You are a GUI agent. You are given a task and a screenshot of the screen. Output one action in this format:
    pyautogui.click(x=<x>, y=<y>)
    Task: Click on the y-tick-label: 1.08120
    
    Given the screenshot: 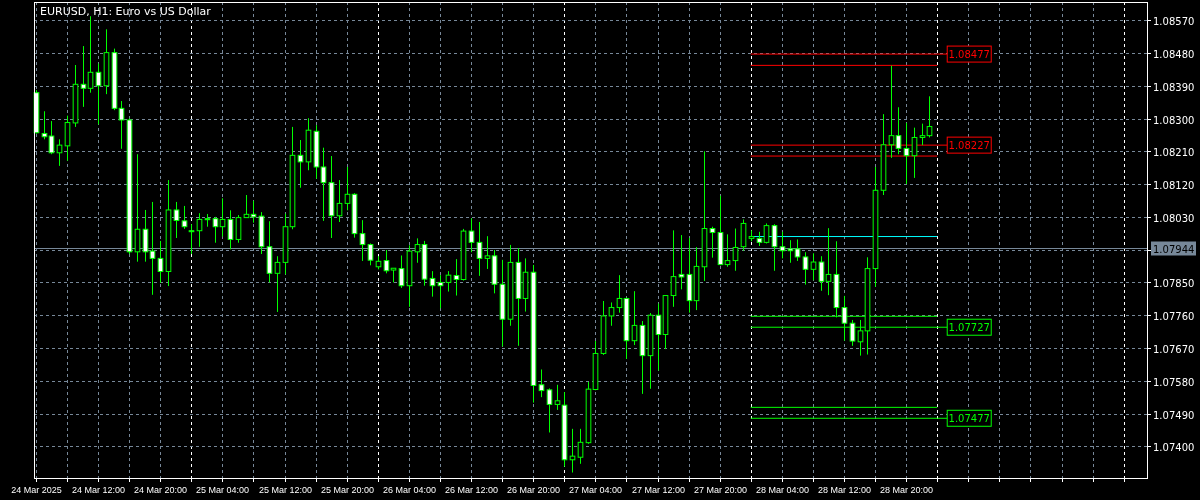 What is the action you would take?
    pyautogui.click(x=1174, y=185)
    